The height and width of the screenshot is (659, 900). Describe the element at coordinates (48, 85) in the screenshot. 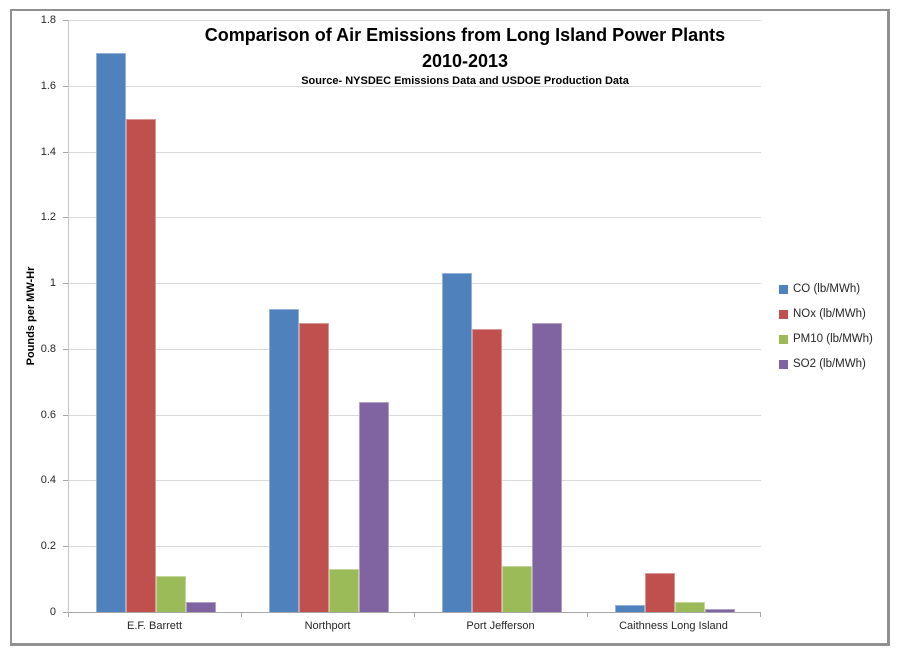

I see `y-tick-label: 1.6` at that location.